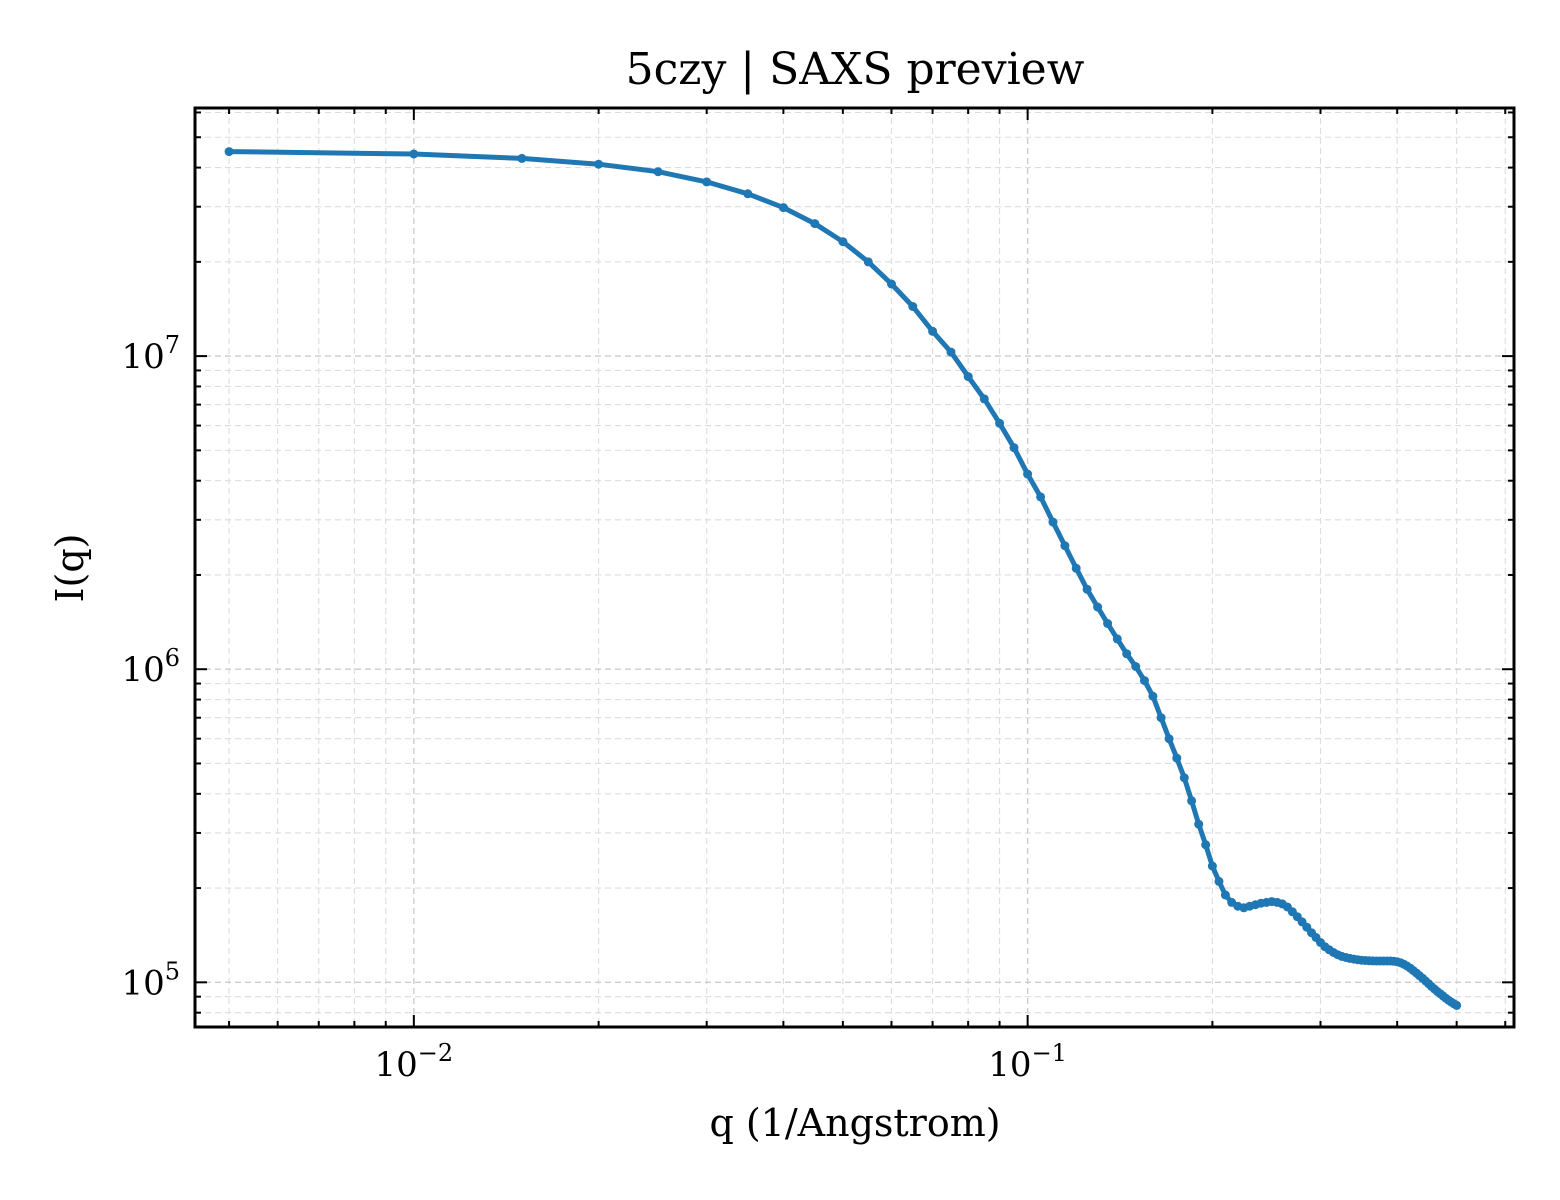 This screenshot has height=1200, width=1560. What do you see at coordinates (150, 354) in the screenshot?
I see `y-tick-label: 10⁷` at bounding box center [150, 354].